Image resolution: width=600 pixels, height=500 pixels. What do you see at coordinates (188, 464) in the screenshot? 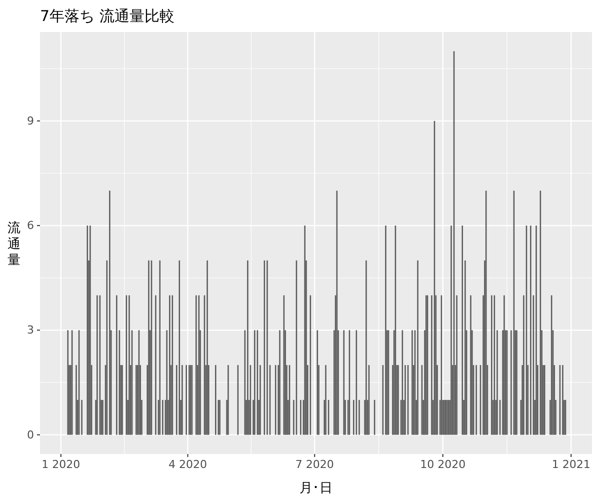
I see `x-tick-label: 4 2020` at bounding box center [188, 464].